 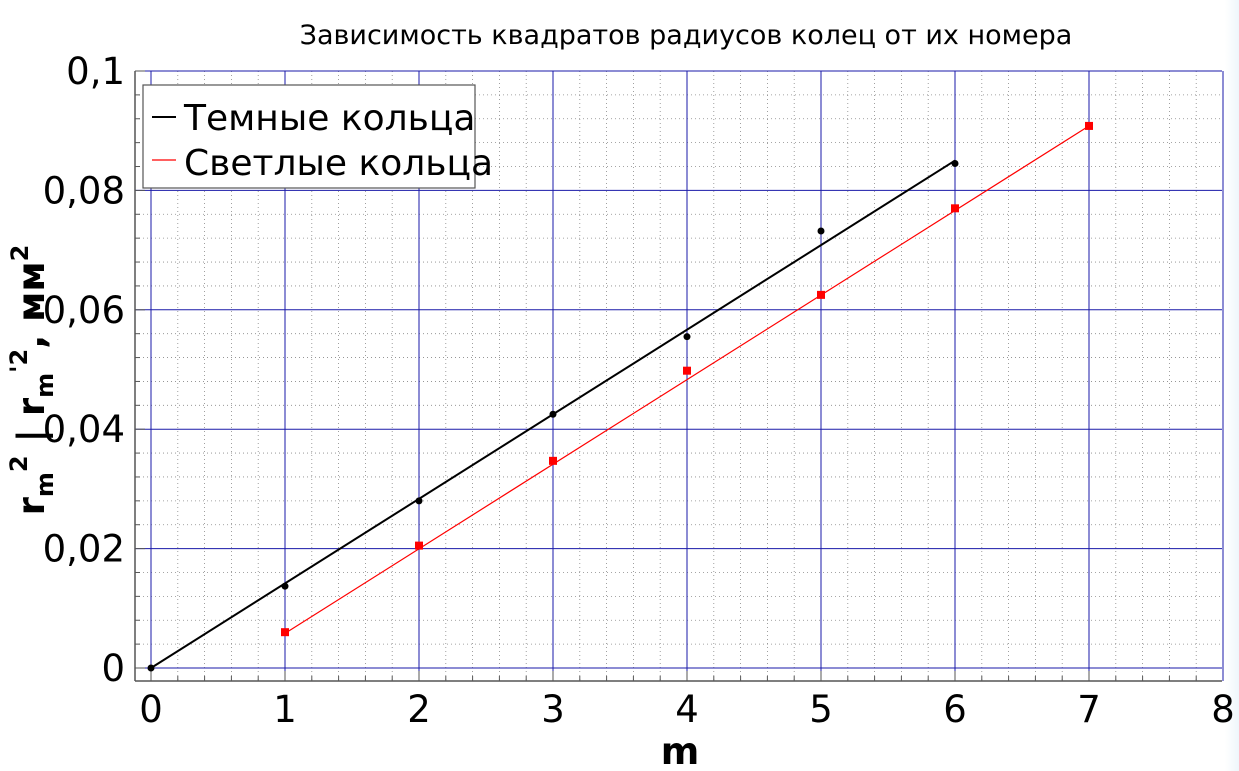 What do you see at coordinates (1223, 709) in the screenshot?
I see `x-tick-label-8: 8` at bounding box center [1223, 709].